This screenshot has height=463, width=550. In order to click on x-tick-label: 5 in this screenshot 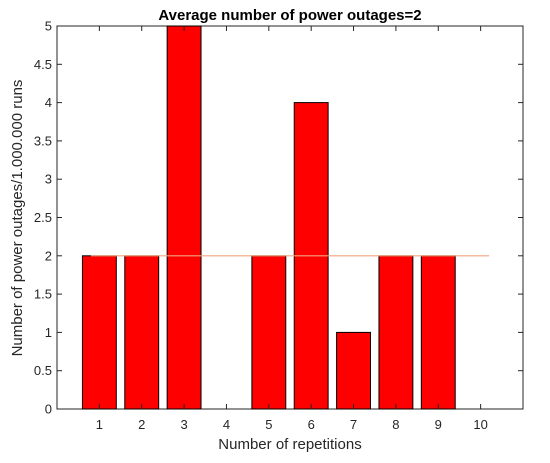, I will do `click(268, 424)`.